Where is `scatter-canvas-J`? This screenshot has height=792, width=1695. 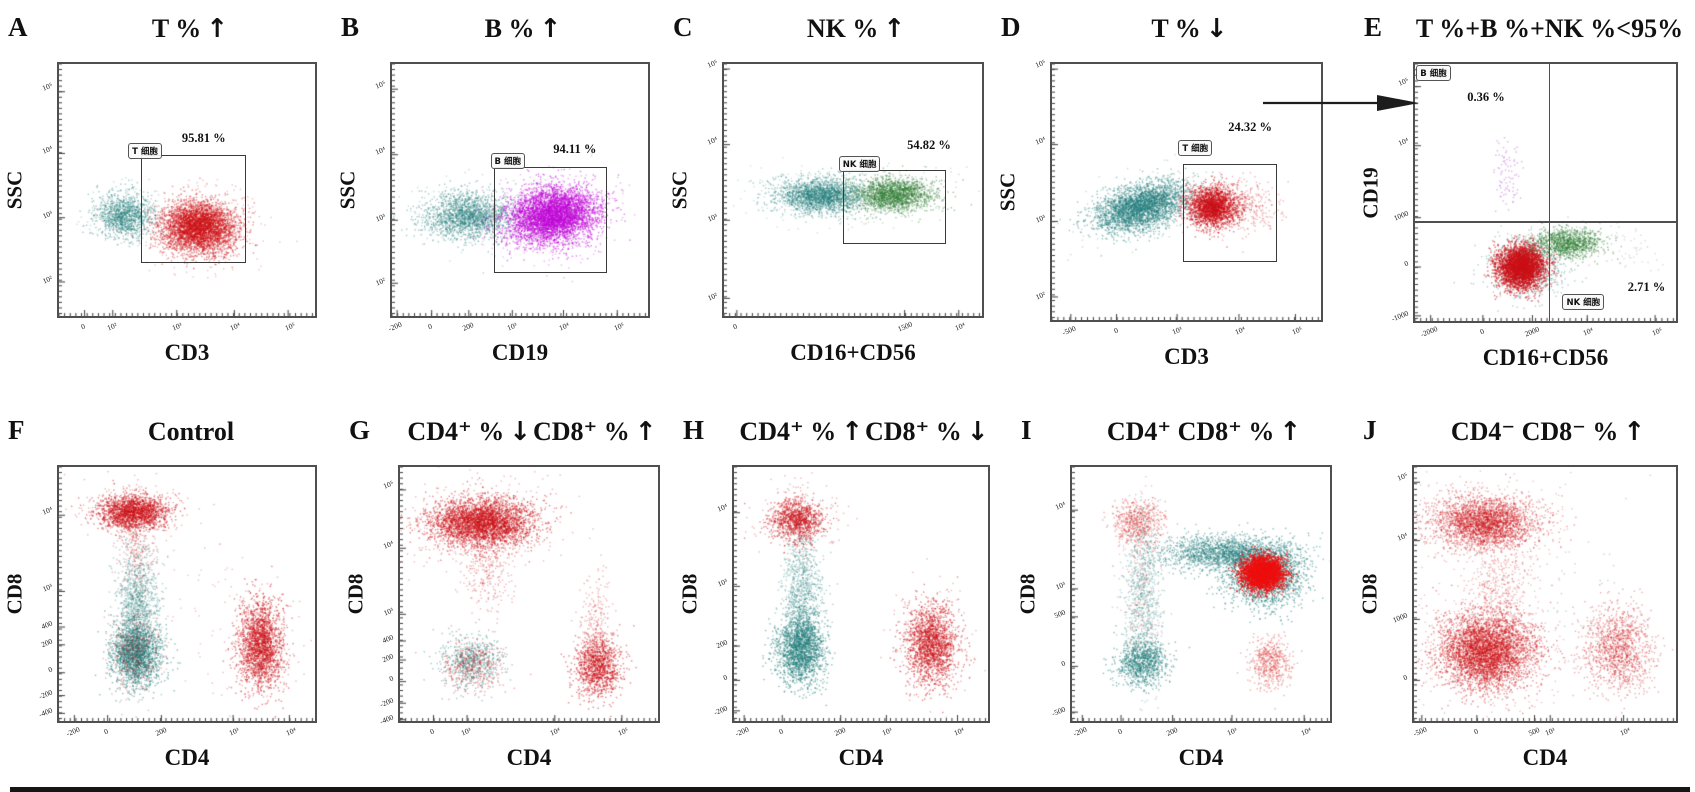 scatter-canvas-J is located at coordinates (1545, 594).